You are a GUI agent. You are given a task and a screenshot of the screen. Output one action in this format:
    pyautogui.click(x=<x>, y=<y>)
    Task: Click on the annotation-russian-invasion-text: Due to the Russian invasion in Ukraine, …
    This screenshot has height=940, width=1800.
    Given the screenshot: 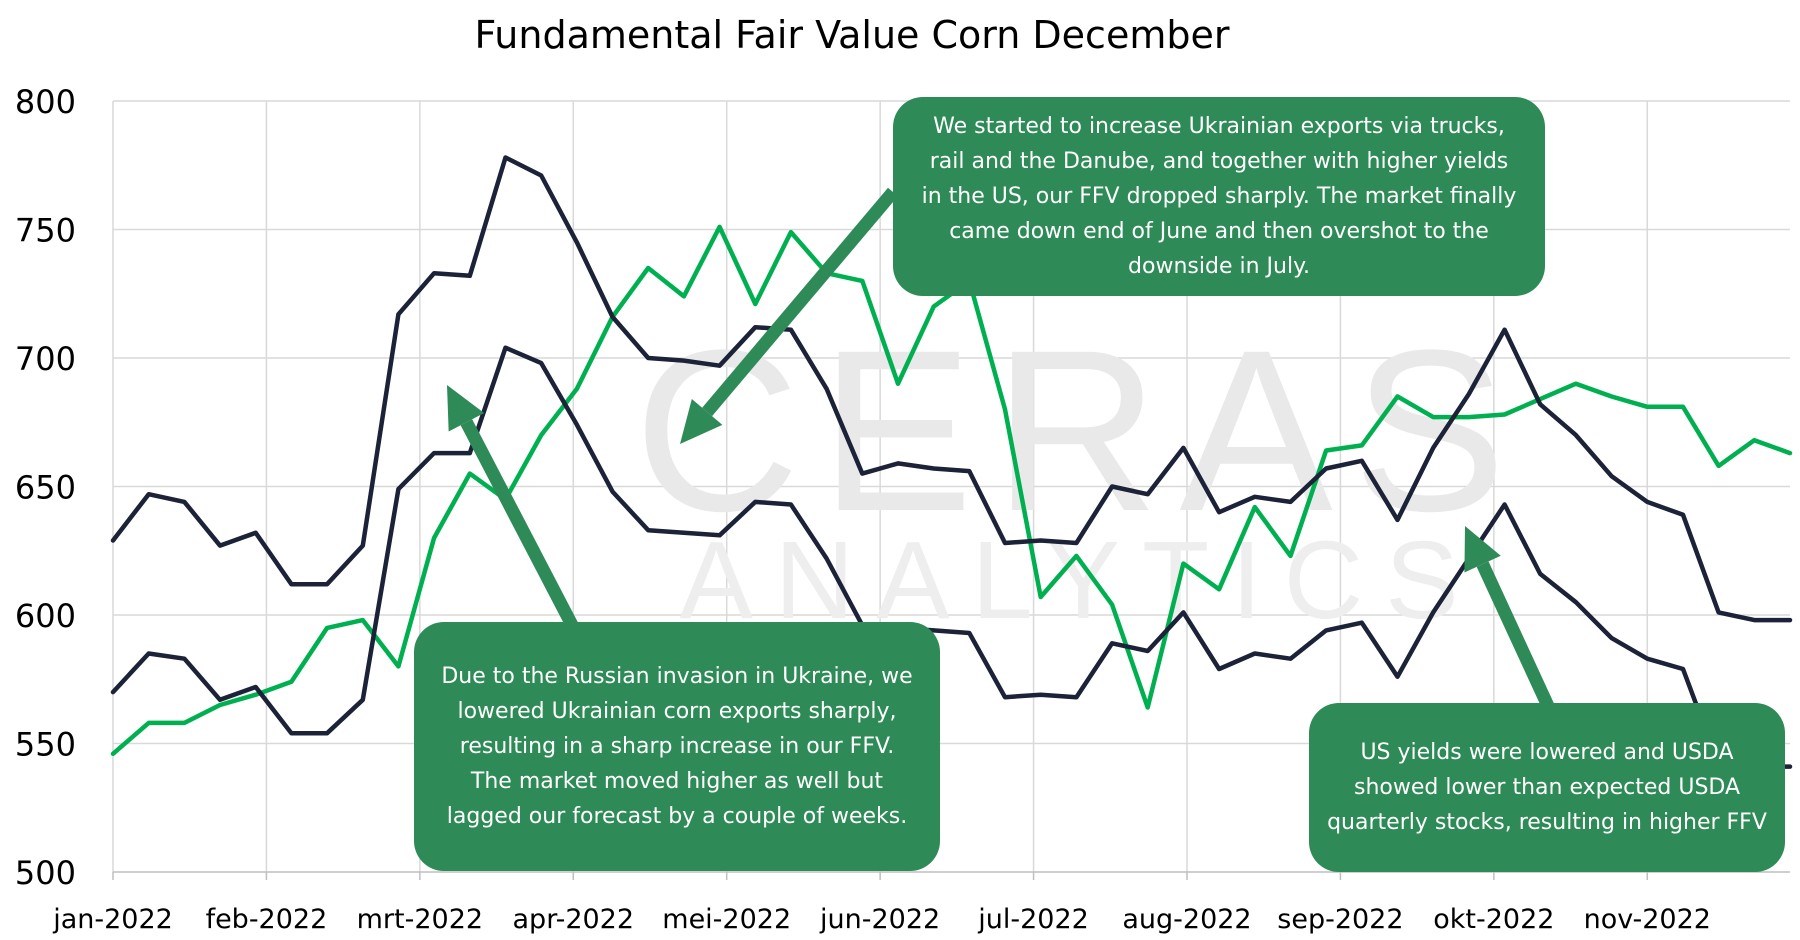 What is the action you would take?
    pyautogui.click(x=677, y=746)
    